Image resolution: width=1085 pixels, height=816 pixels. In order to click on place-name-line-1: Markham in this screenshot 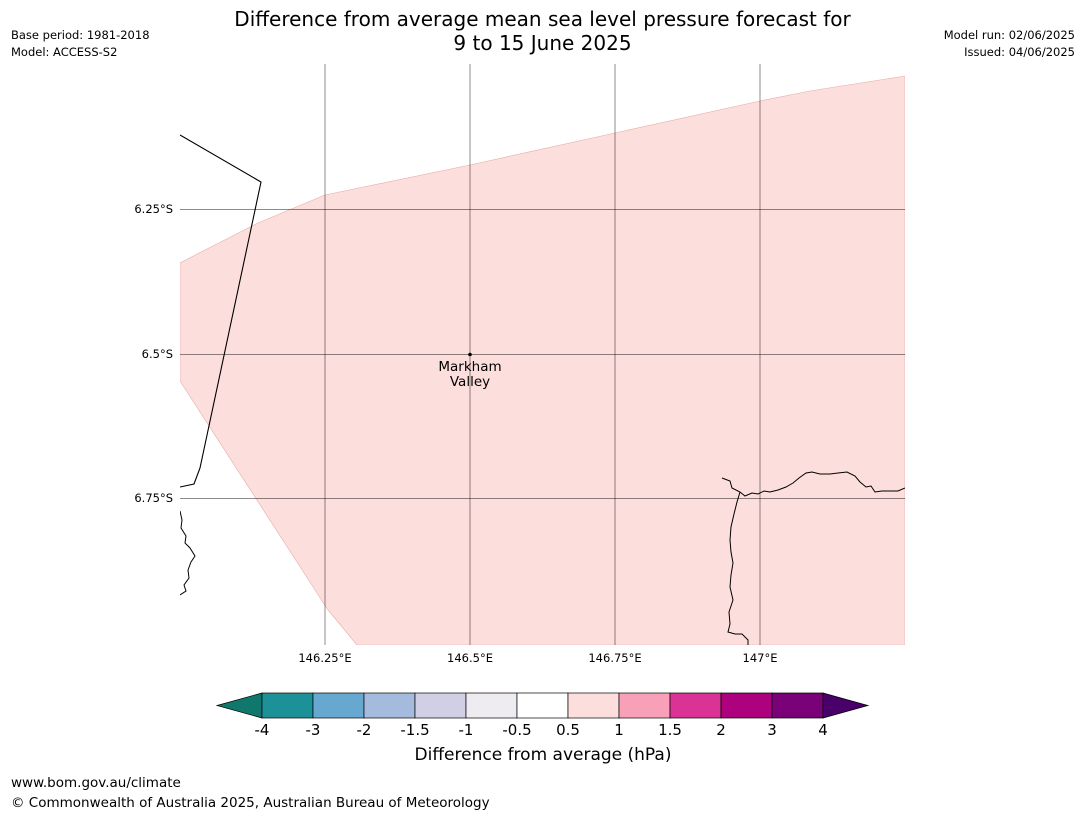, I will do `click(470, 367)`.